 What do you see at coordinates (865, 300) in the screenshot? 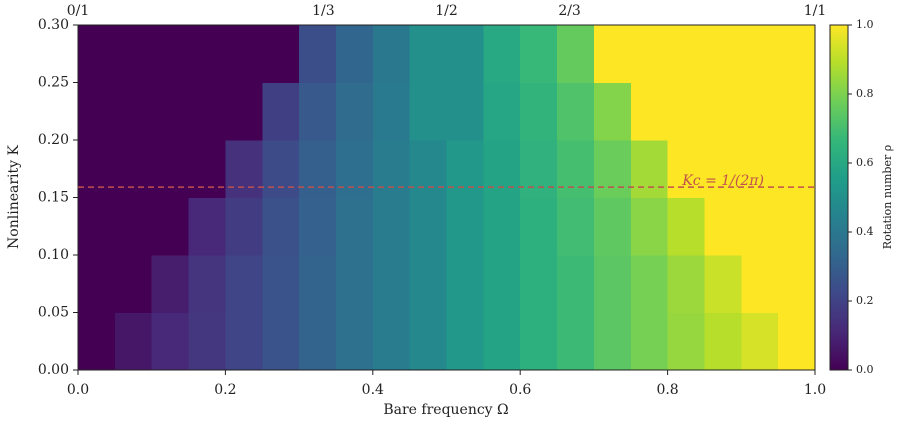
I see `colorbar-tick-label: 0.2` at bounding box center [865, 300].